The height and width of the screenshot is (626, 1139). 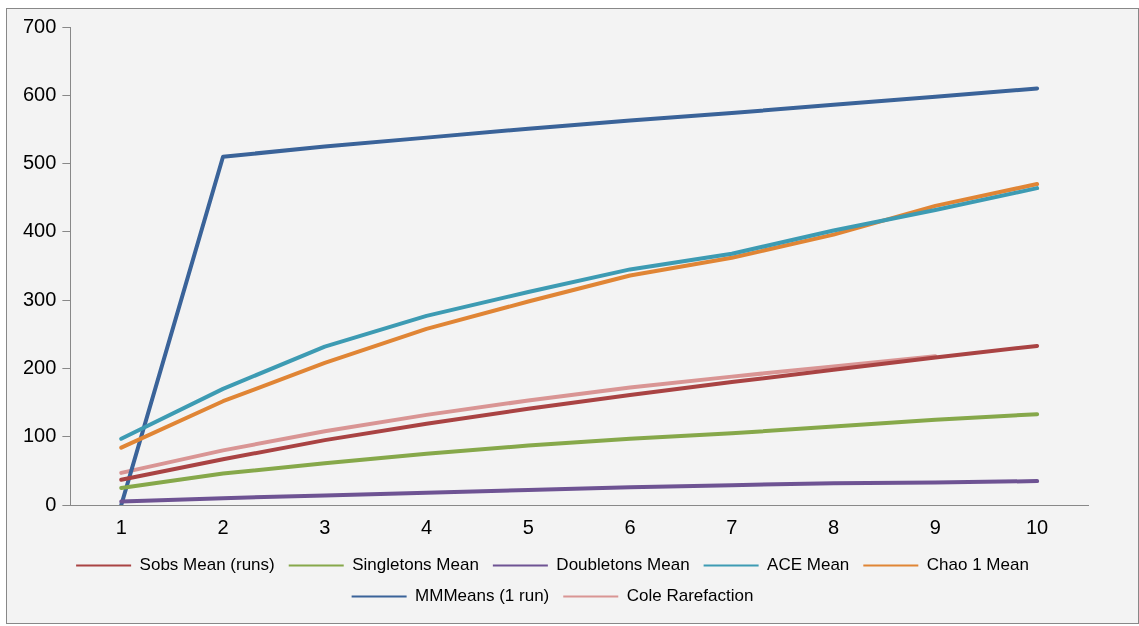 What do you see at coordinates (415, 565) in the screenshot?
I see `legend-label: Singletons Mean` at bounding box center [415, 565].